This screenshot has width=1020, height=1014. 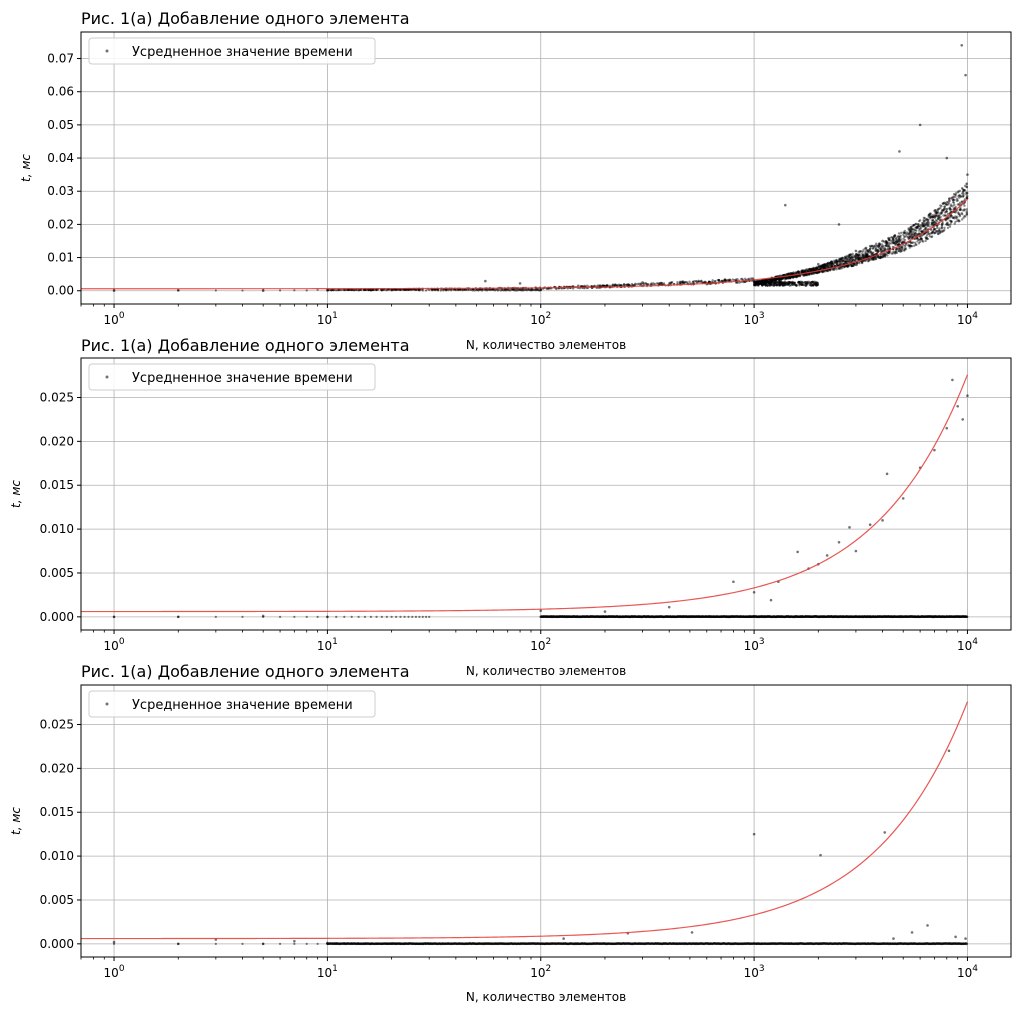 What do you see at coordinates (60, 59) in the screenshot?
I see `y-tick-label: 0.07` at bounding box center [60, 59].